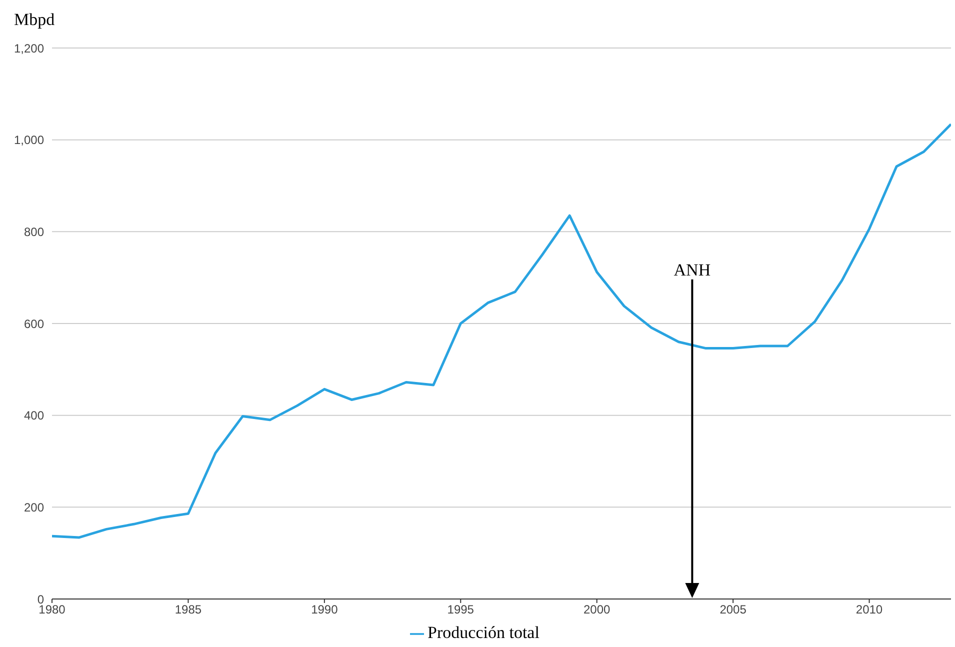 This screenshot has height=647, width=955. I want to click on y-tick-label: 600, so click(34, 323).